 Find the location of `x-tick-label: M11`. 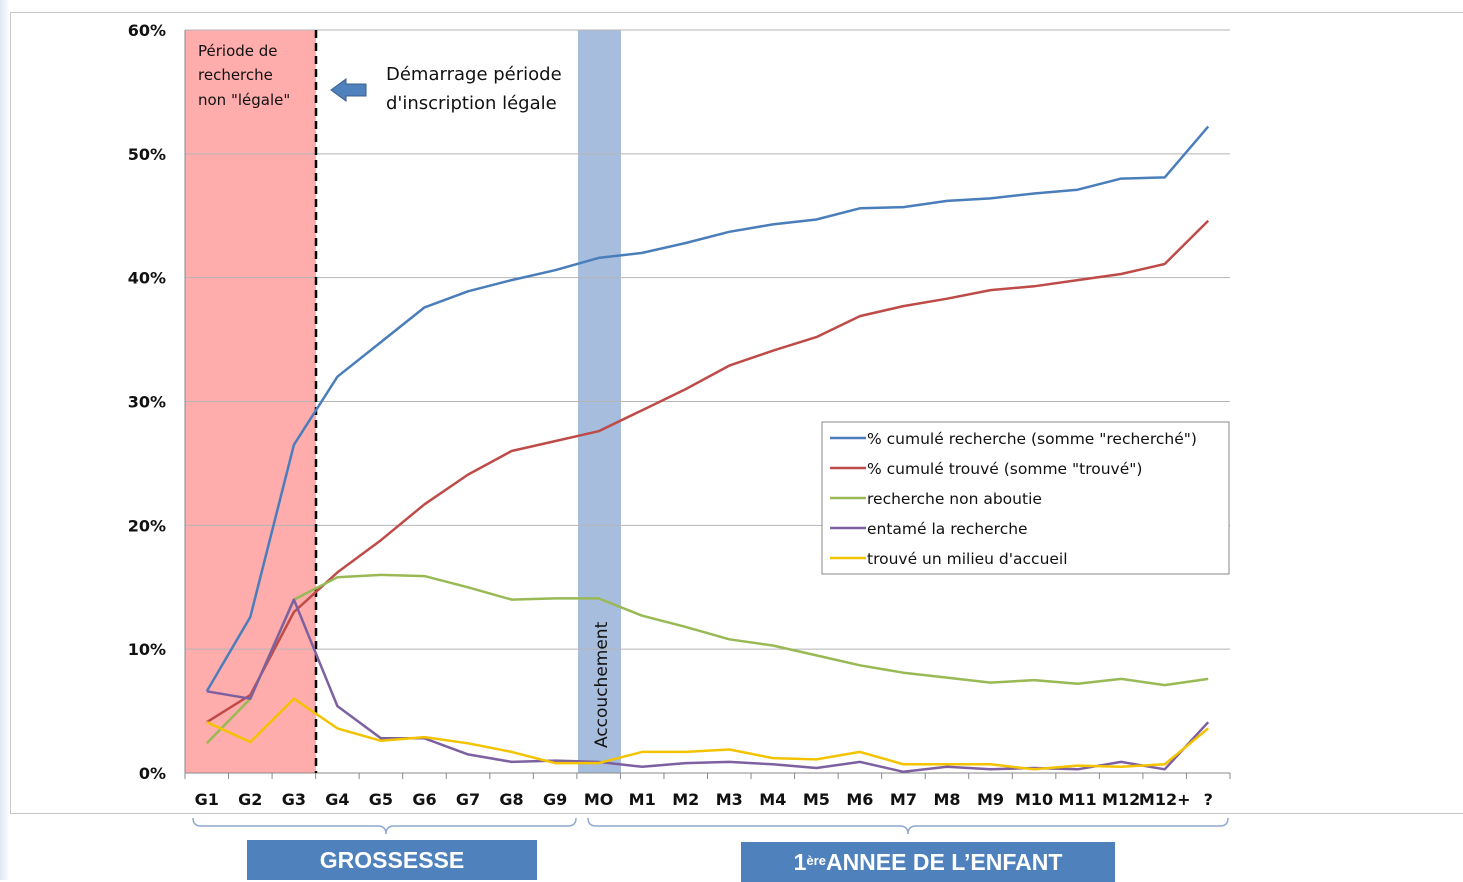

x-tick-label: M11 is located at coordinates (1078, 799).